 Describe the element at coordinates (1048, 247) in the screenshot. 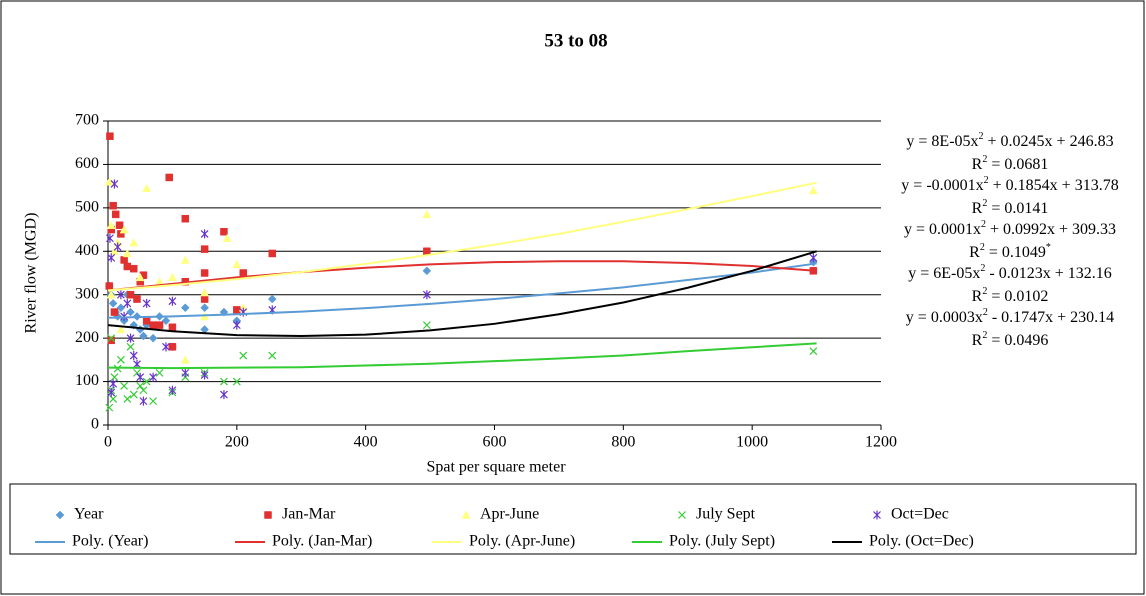

I see `text-part: *` at that location.